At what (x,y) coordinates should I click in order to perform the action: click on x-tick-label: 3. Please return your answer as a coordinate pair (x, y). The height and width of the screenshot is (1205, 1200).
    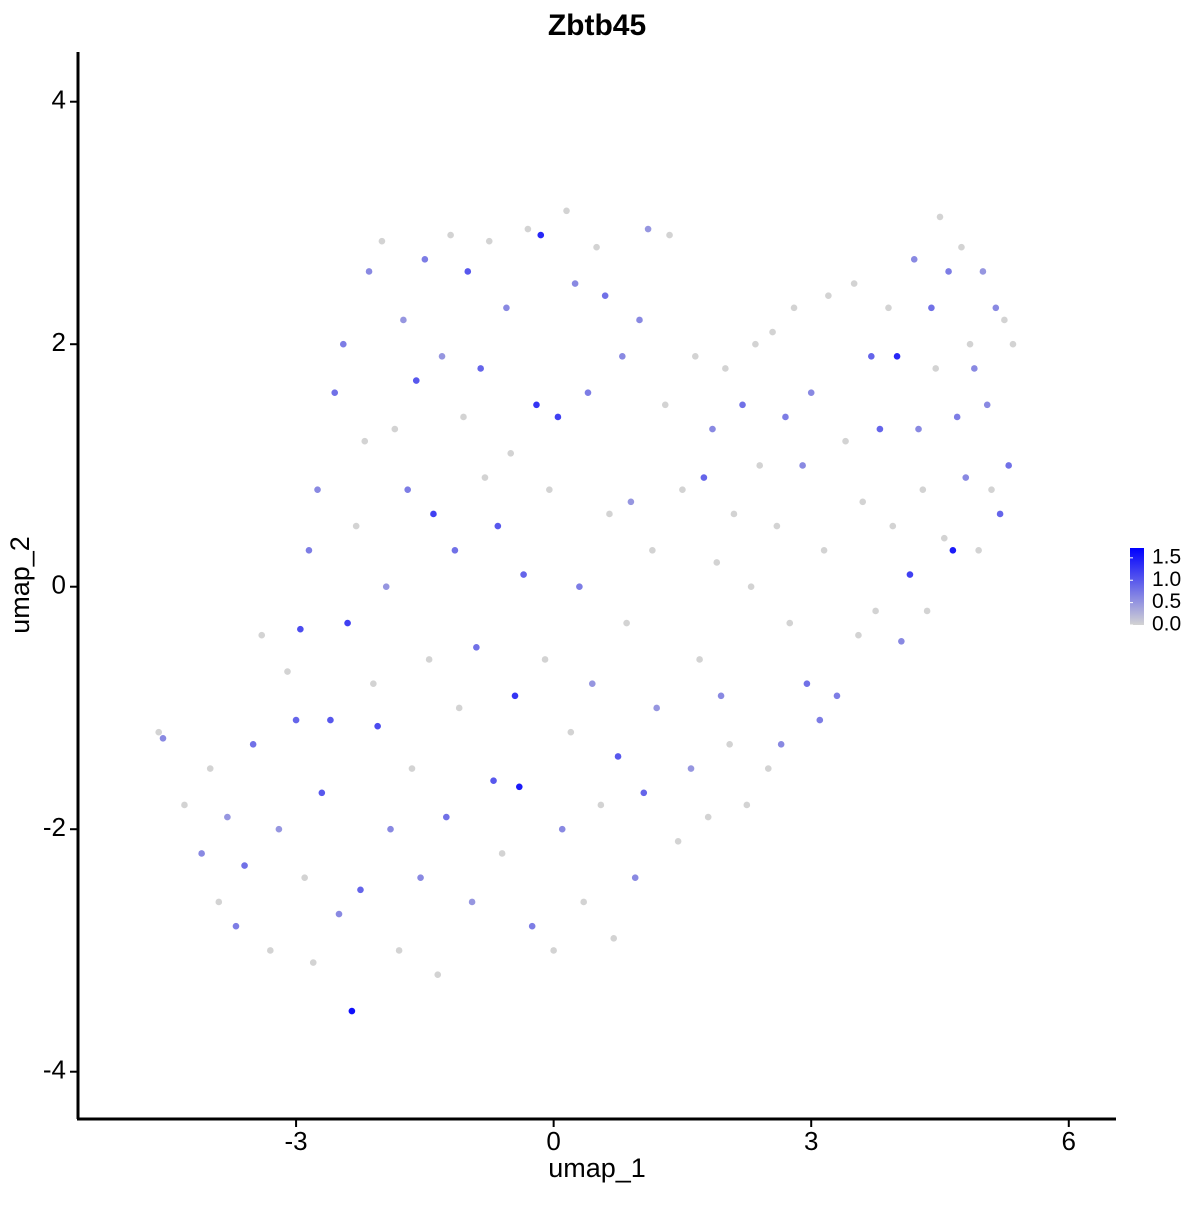
    Looking at the image, I should click on (811, 1141).